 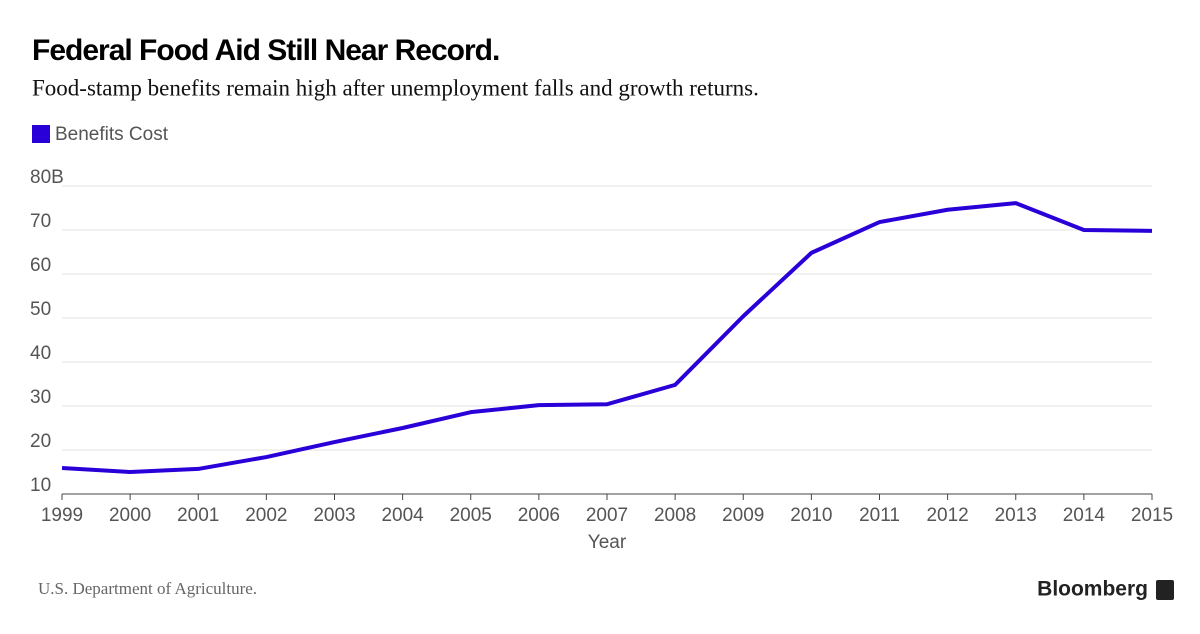 What do you see at coordinates (40, 221) in the screenshot?
I see `y-tick-label: 70` at bounding box center [40, 221].